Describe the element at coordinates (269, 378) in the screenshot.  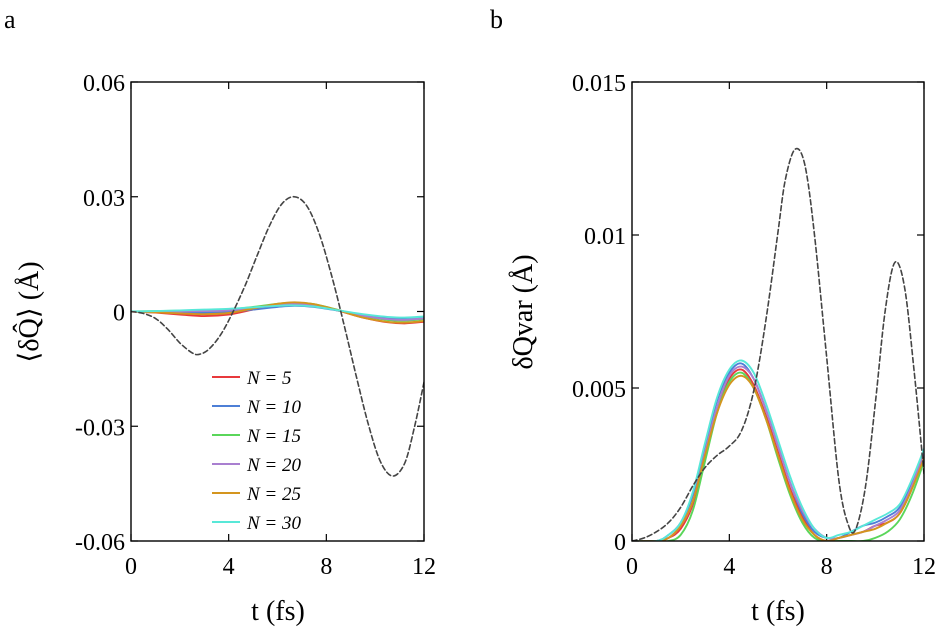
I see `legend-label-n-5: N = 5` at that location.